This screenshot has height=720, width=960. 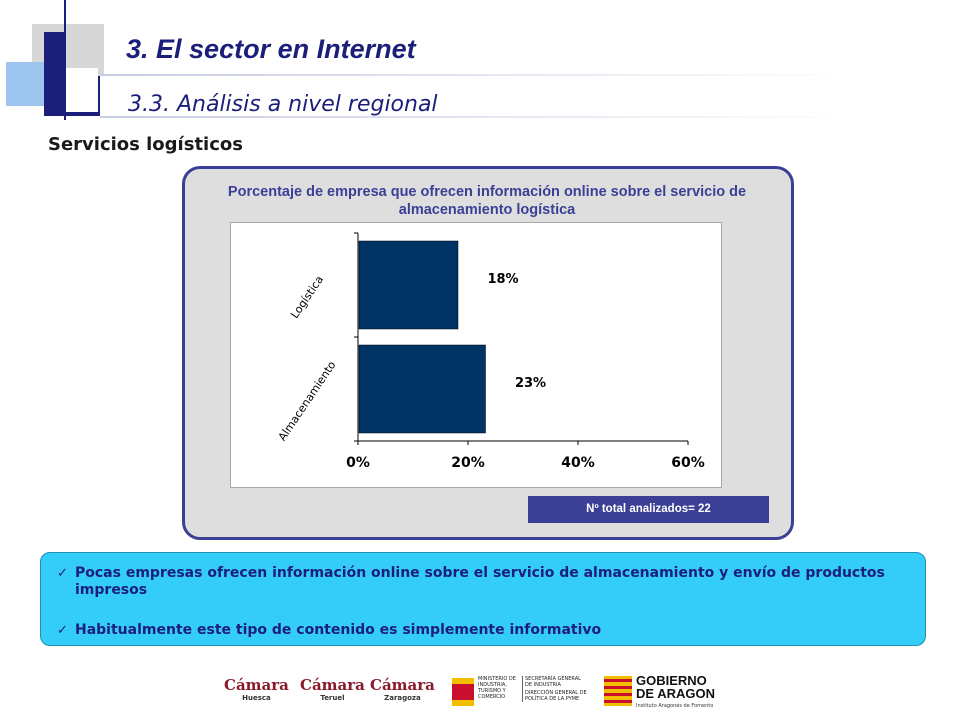 What do you see at coordinates (648, 509) in the screenshot?
I see `total-analyzed-badge: Nº total analizados= 22` at bounding box center [648, 509].